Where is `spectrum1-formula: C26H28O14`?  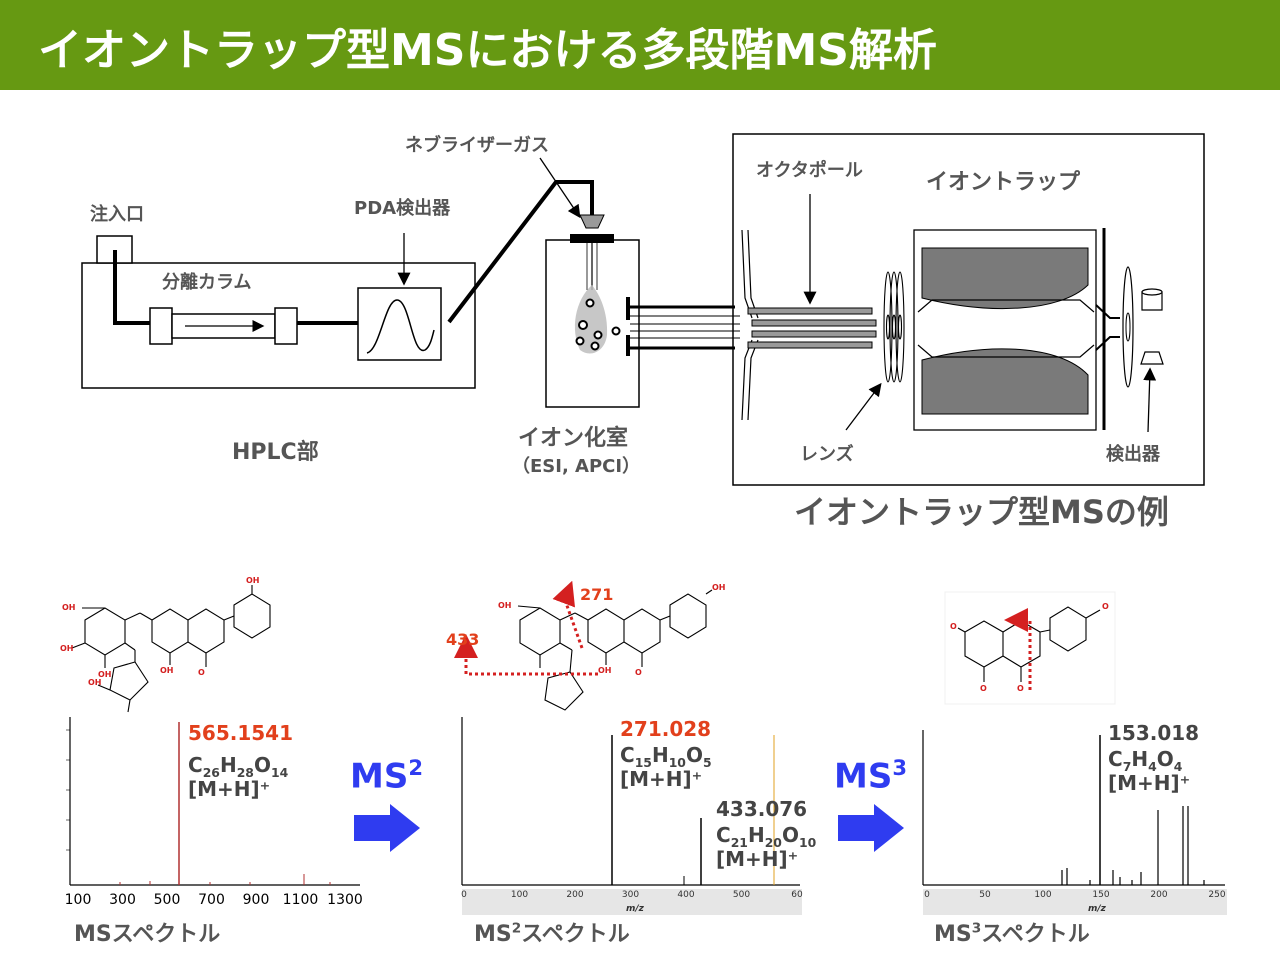 spectrum1-formula: C26H28O14 is located at coordinates (238, 766).